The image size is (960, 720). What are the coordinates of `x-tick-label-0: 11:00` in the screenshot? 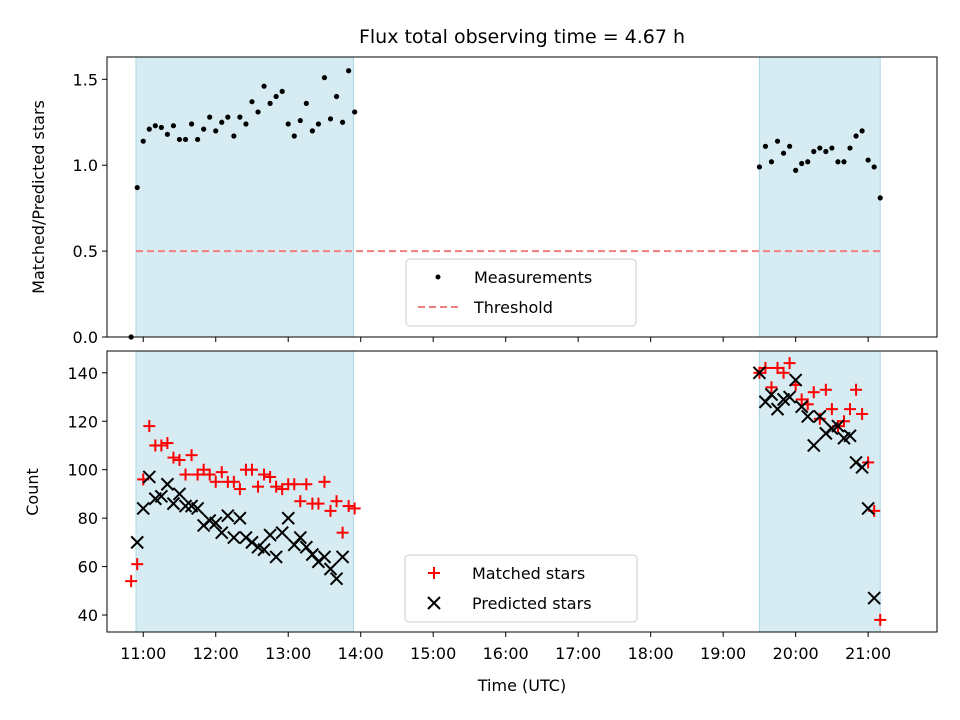 It's located at (143, 653).